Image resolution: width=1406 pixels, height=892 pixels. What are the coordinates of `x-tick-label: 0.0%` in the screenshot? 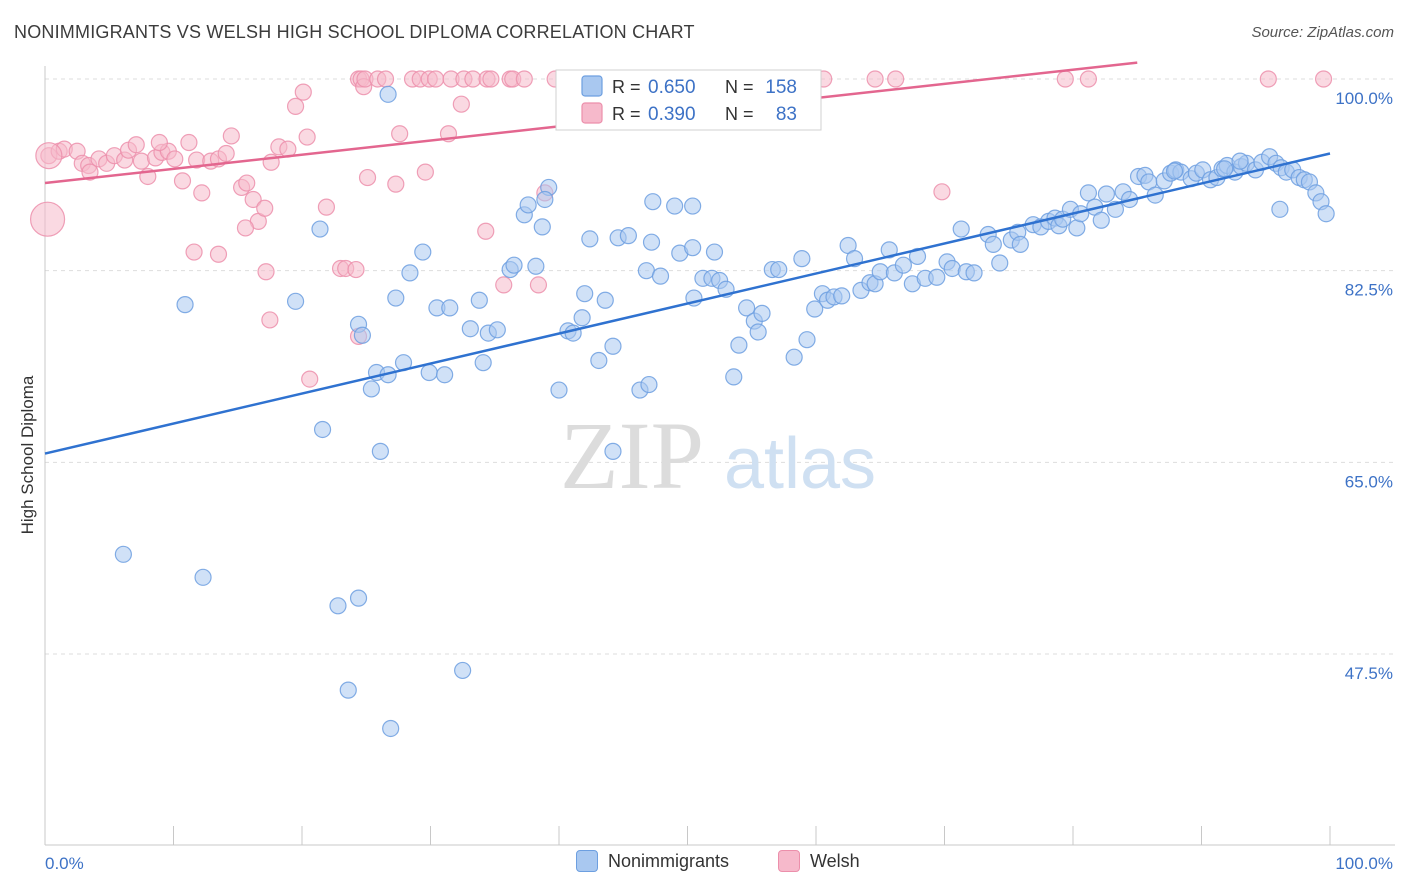 It's located at (64, 863).